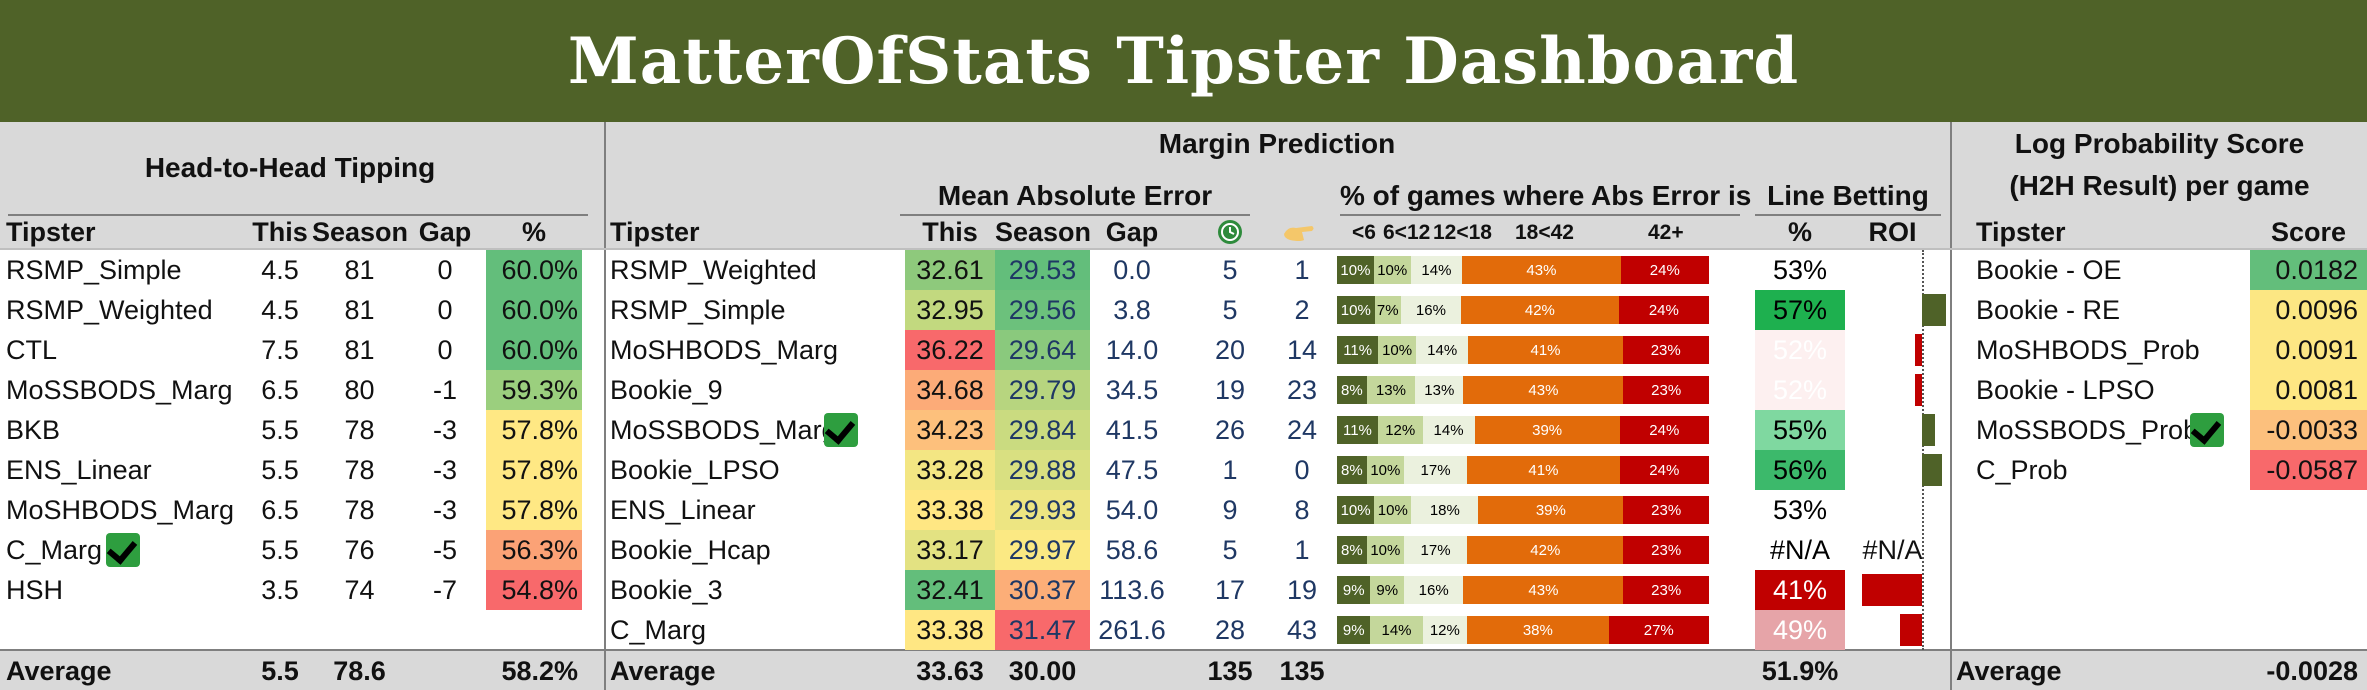 This screenshot has height=690, width=2367. Describe the element at coordinates (2308, 390) in the screenshot. I see `lps-row-score: 0.0081` at that location.